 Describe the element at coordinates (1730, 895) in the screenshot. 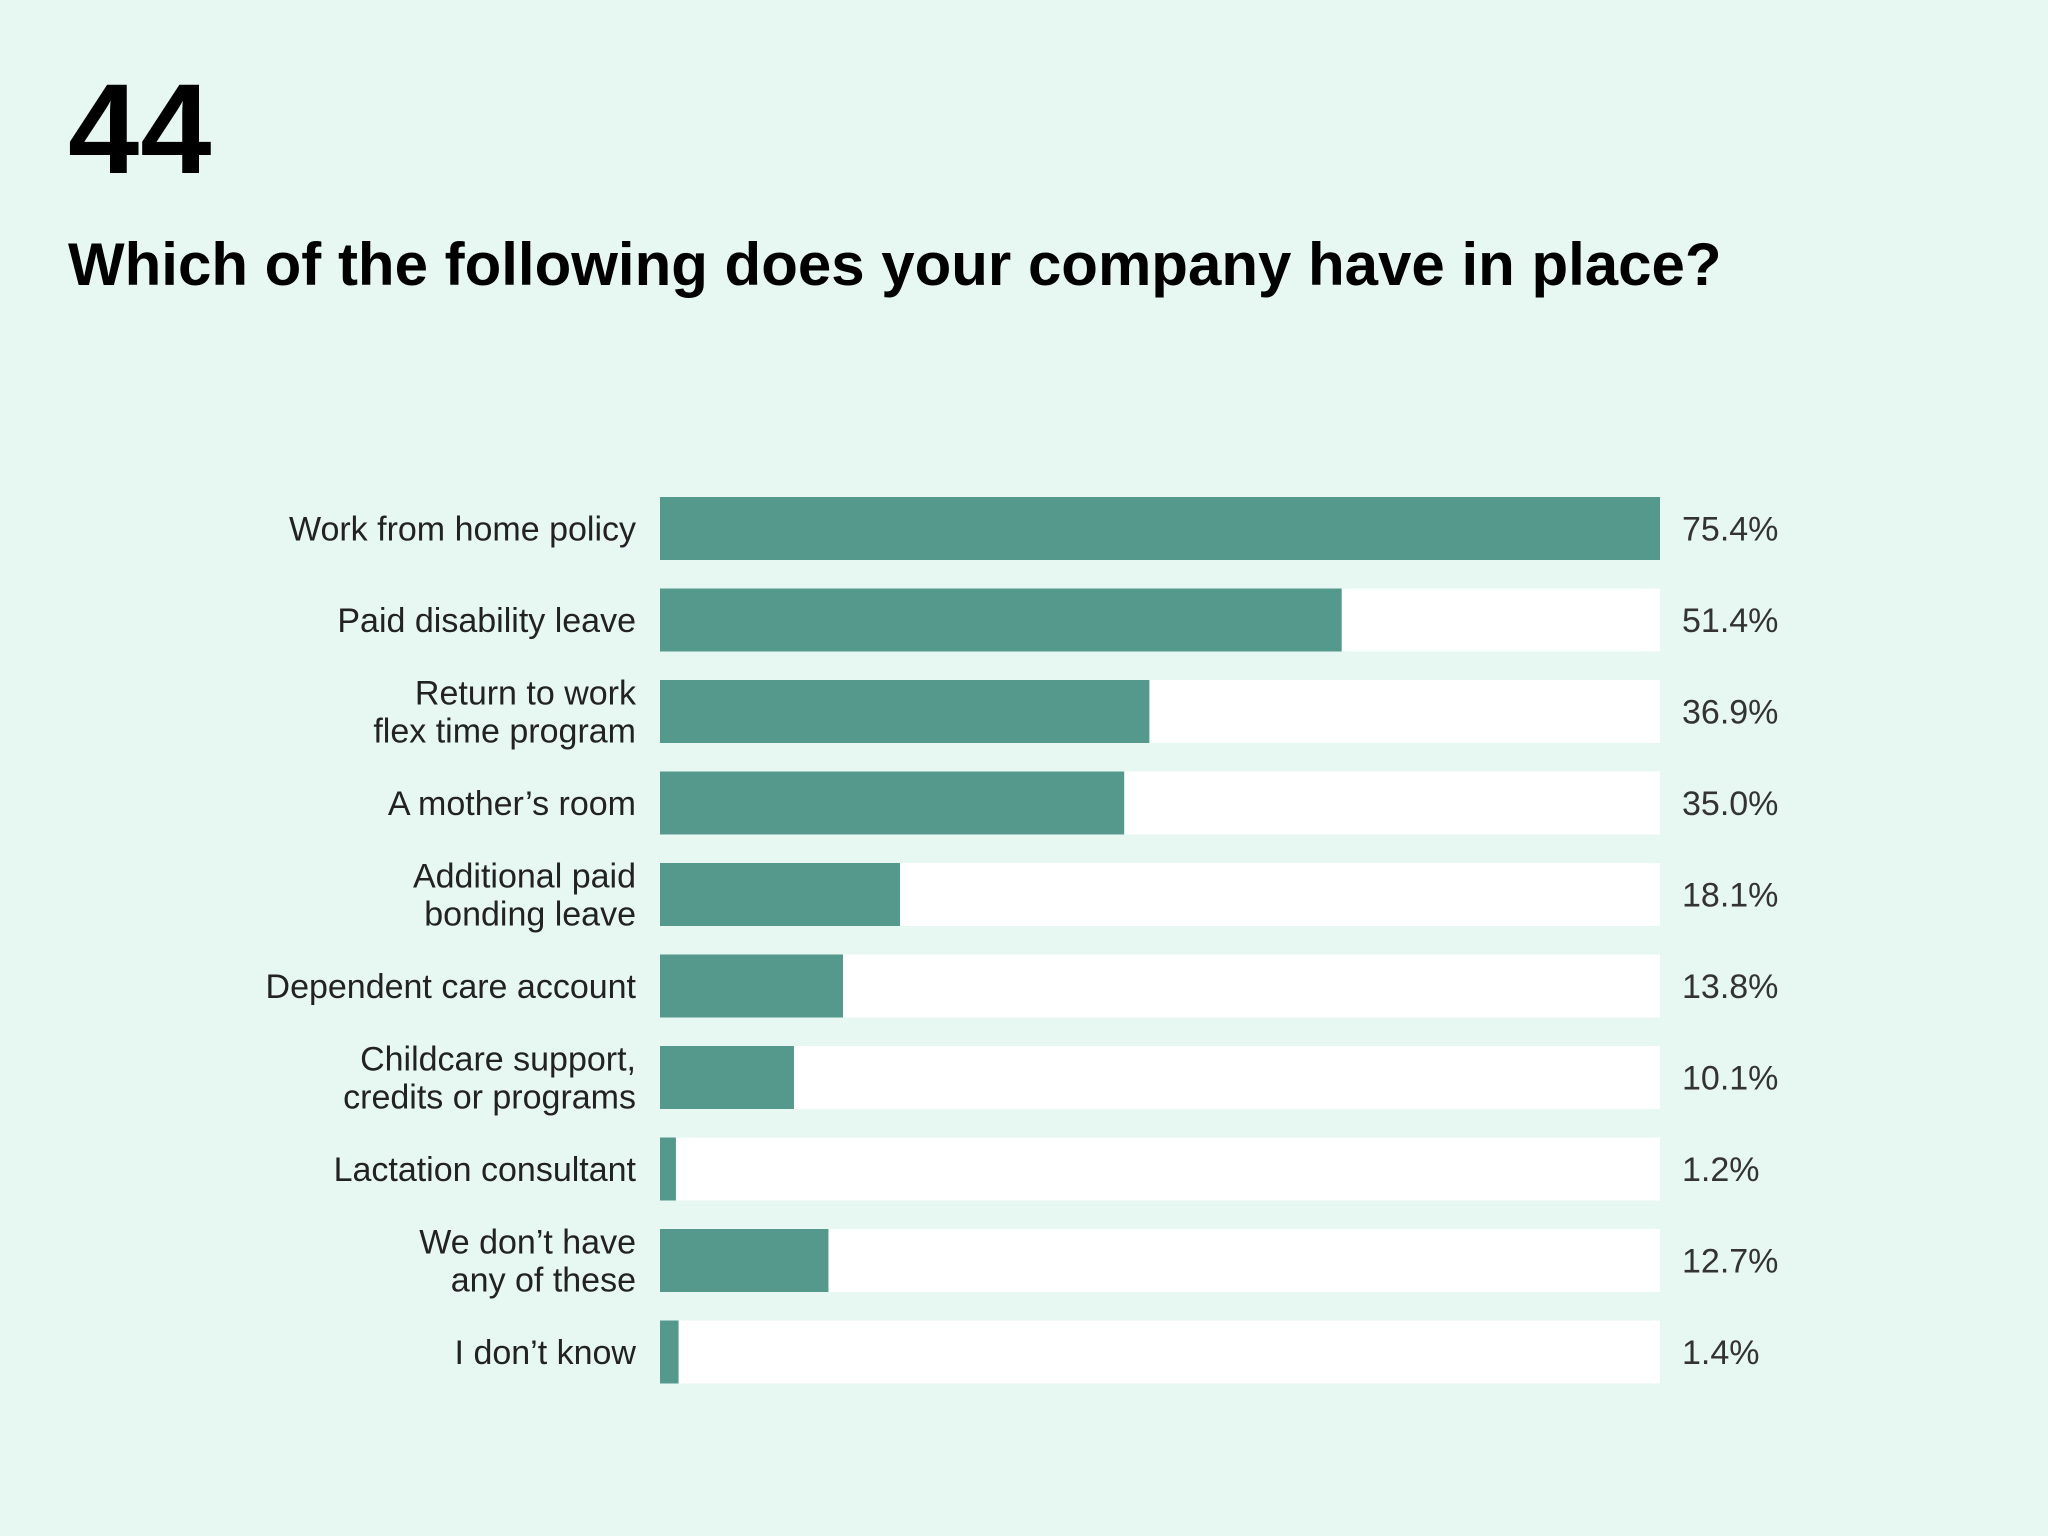

I see `value-label: 18.1%` at that location.